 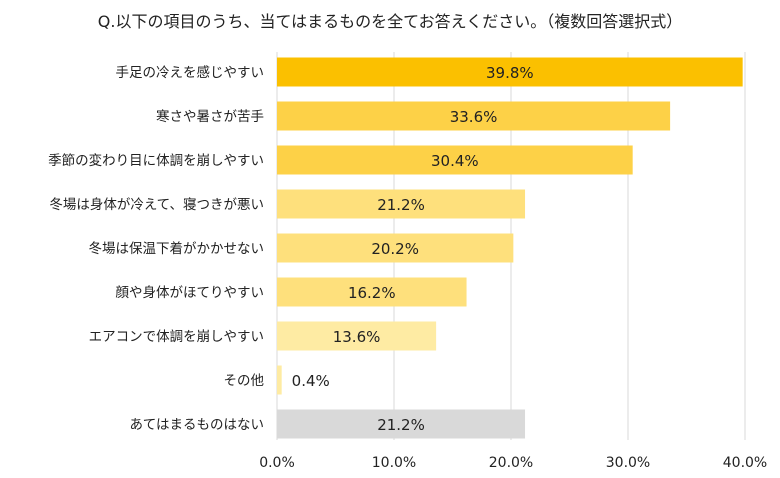 I want to click on data-label: 0.4%, so click(x=311, y=381).